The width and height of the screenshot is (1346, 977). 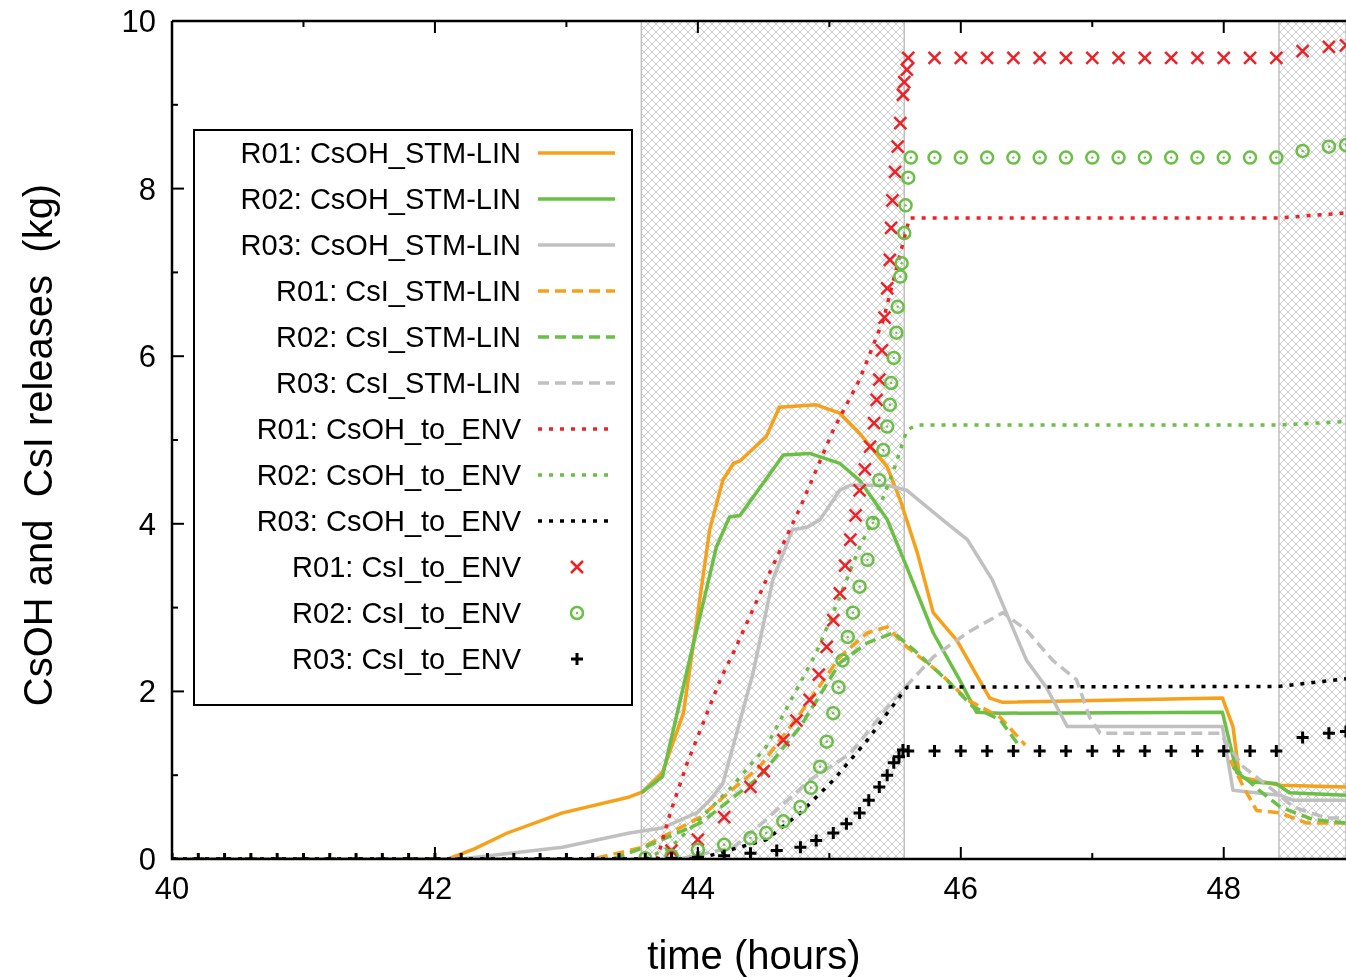 What do you see at coordinates (398, 337) in the screenshot?
I see `legend-label: R02: CsI_STM-LIN` at bounding box center [398, 337].